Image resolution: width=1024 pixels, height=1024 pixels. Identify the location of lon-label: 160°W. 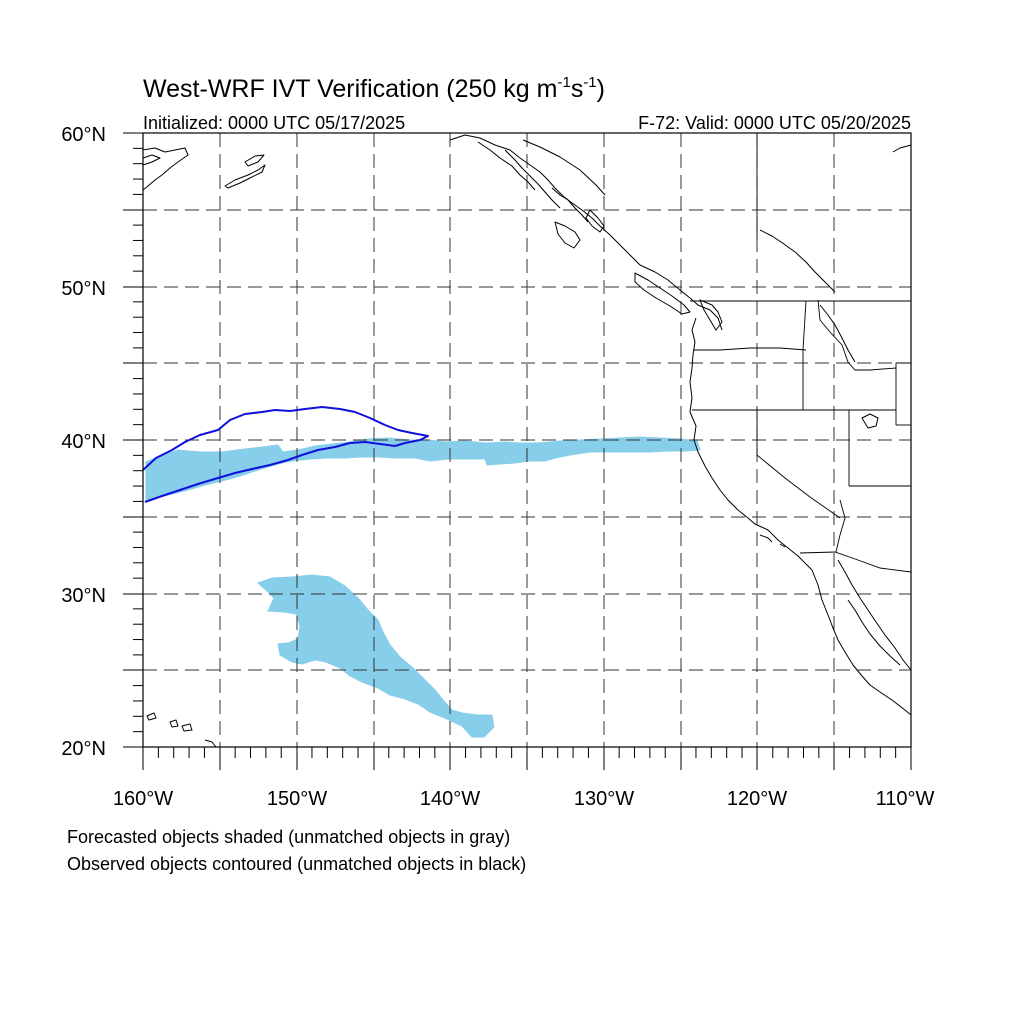
(143, 799).